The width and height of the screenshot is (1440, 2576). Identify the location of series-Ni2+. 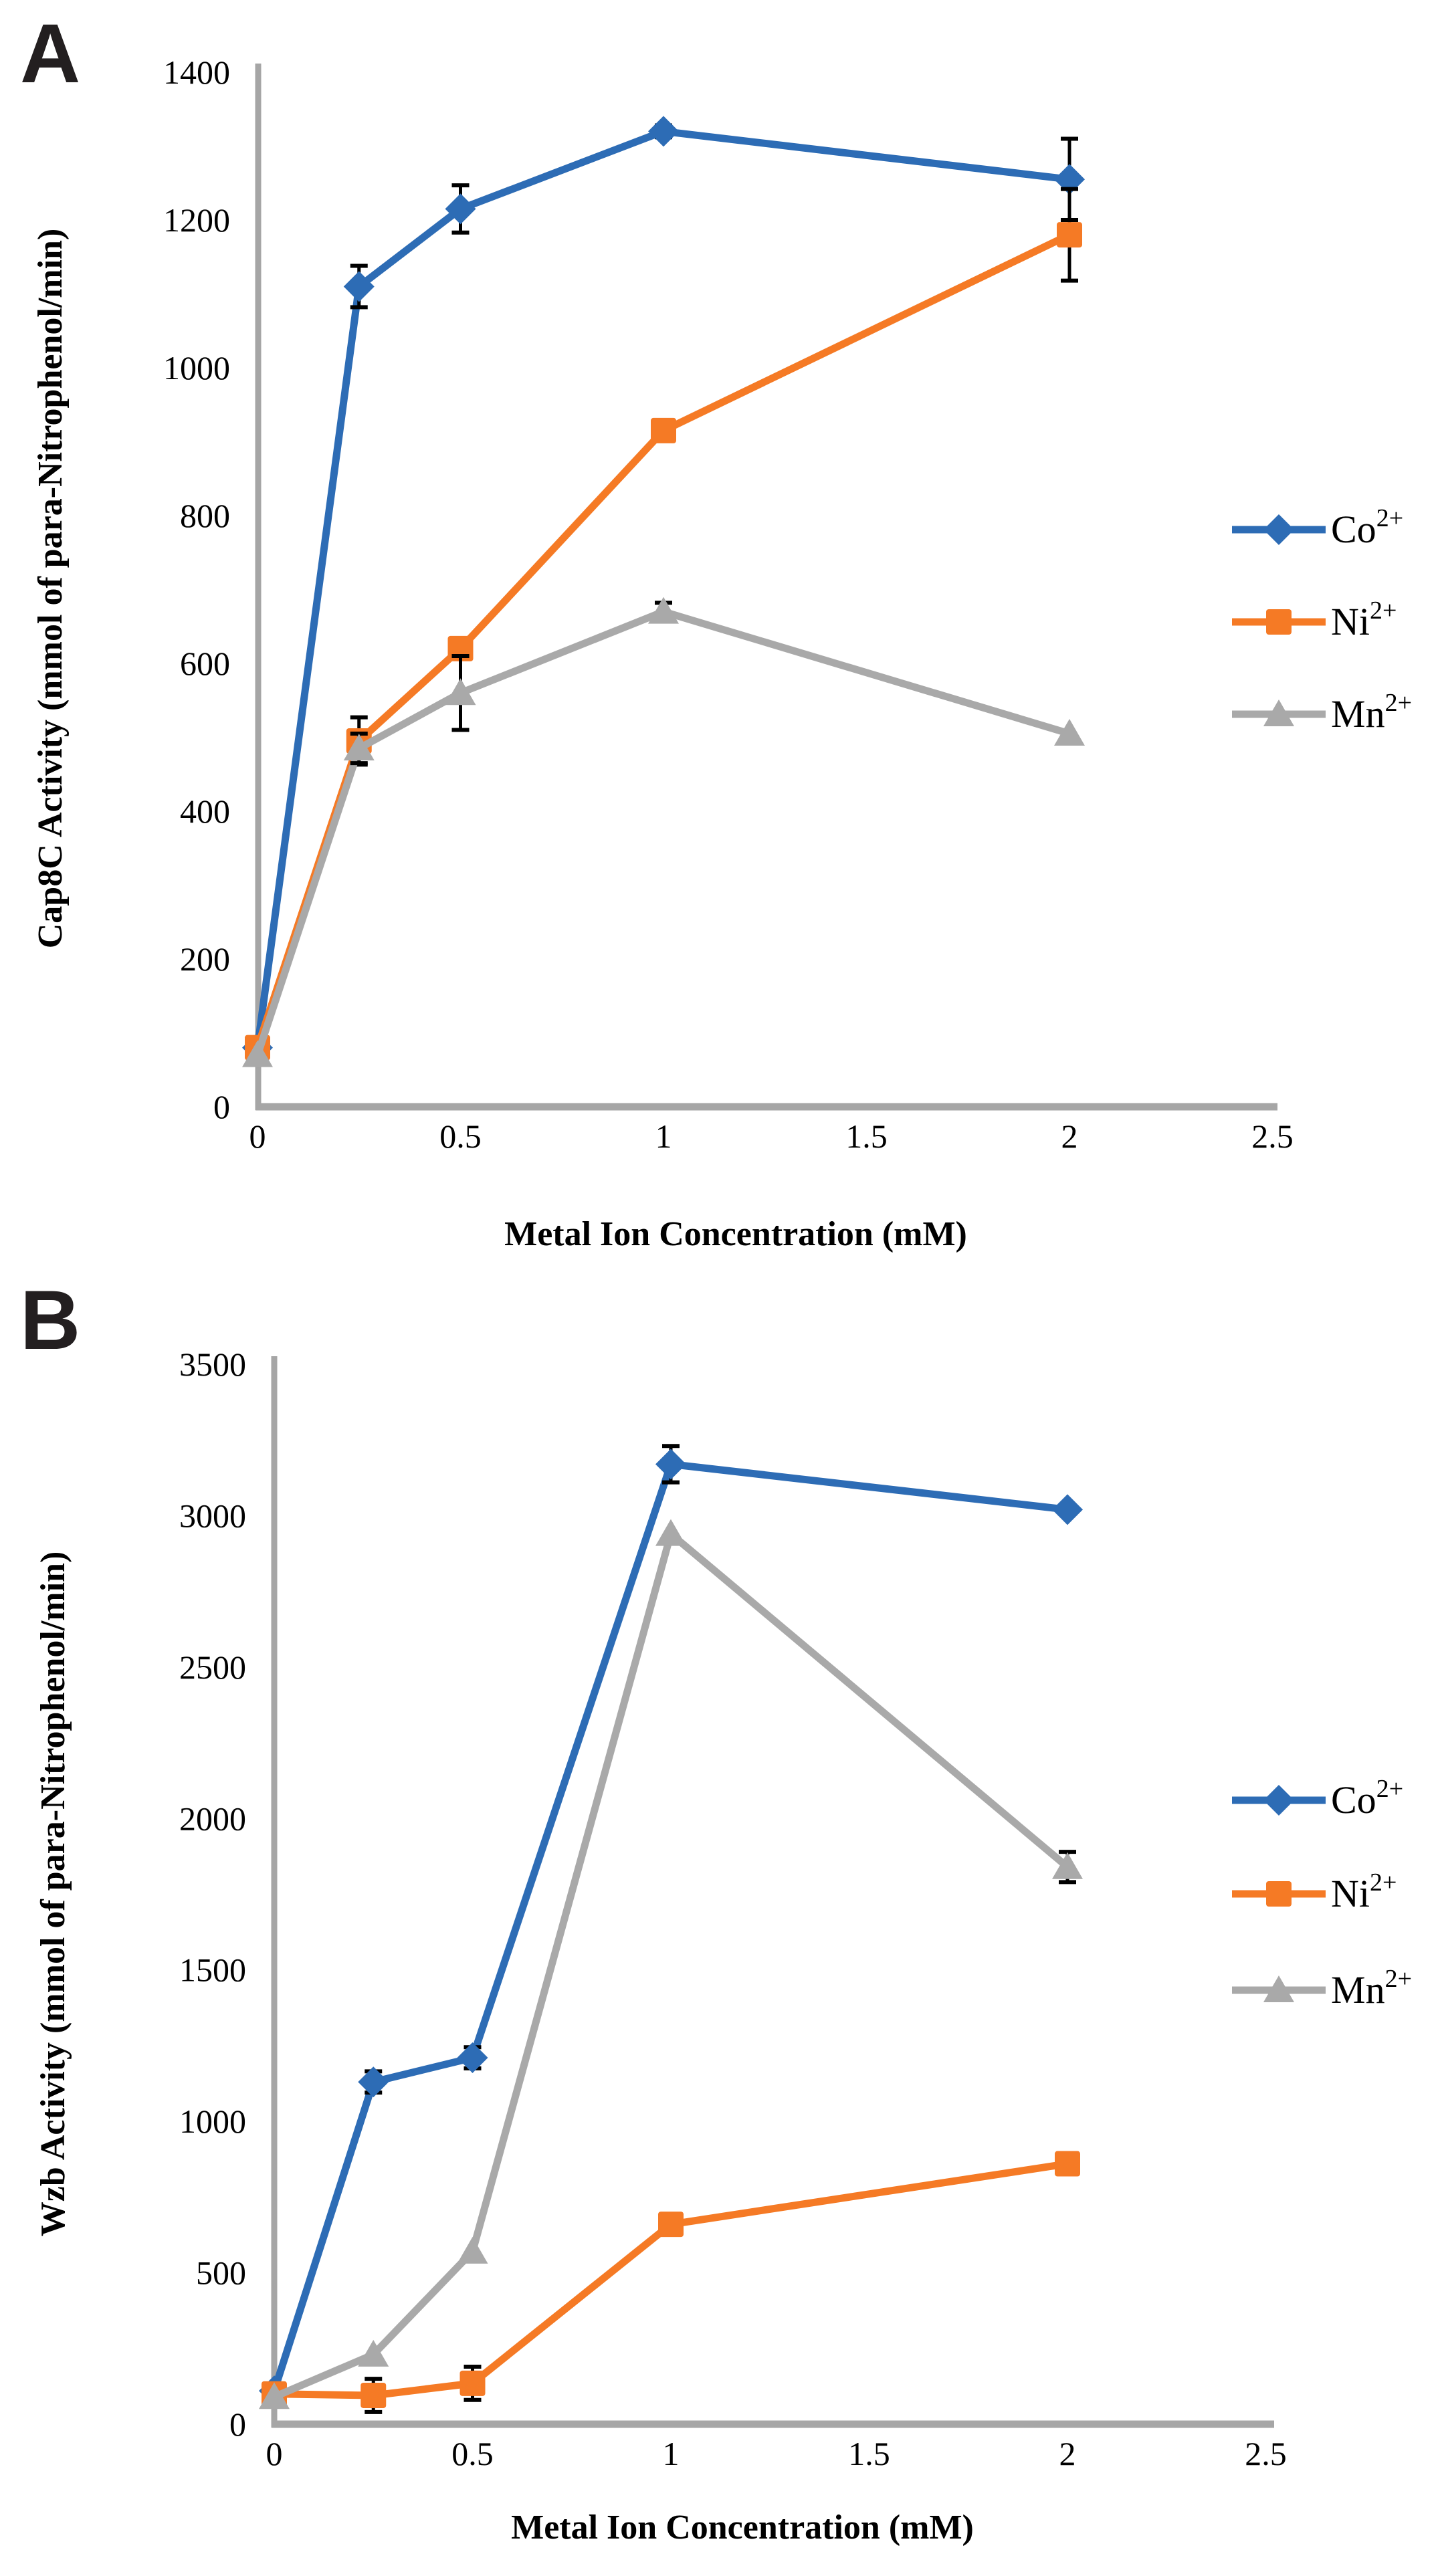
(671, 2282).